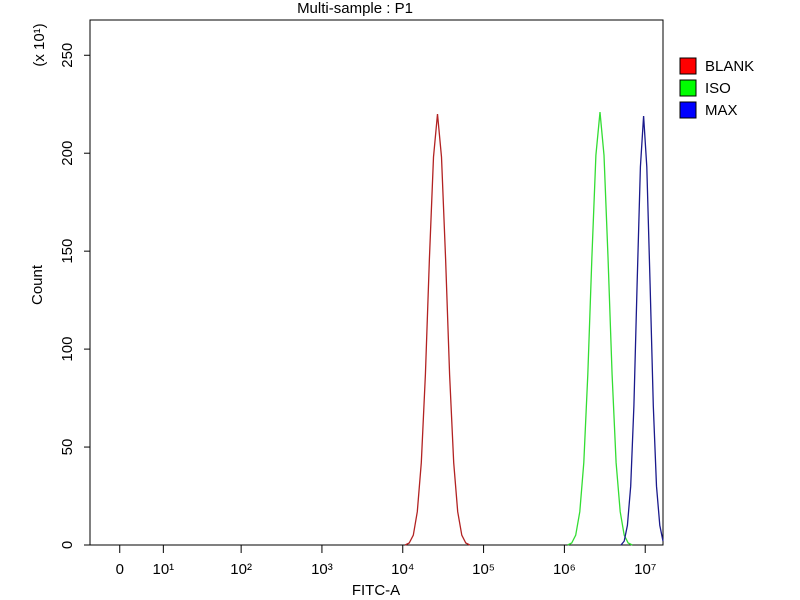 The image size is (800, 600). What do you see at coordinates (645, 569) in the screenshot?
I see `x-tick-label: 10⁷` at bounding box center [645, 569].